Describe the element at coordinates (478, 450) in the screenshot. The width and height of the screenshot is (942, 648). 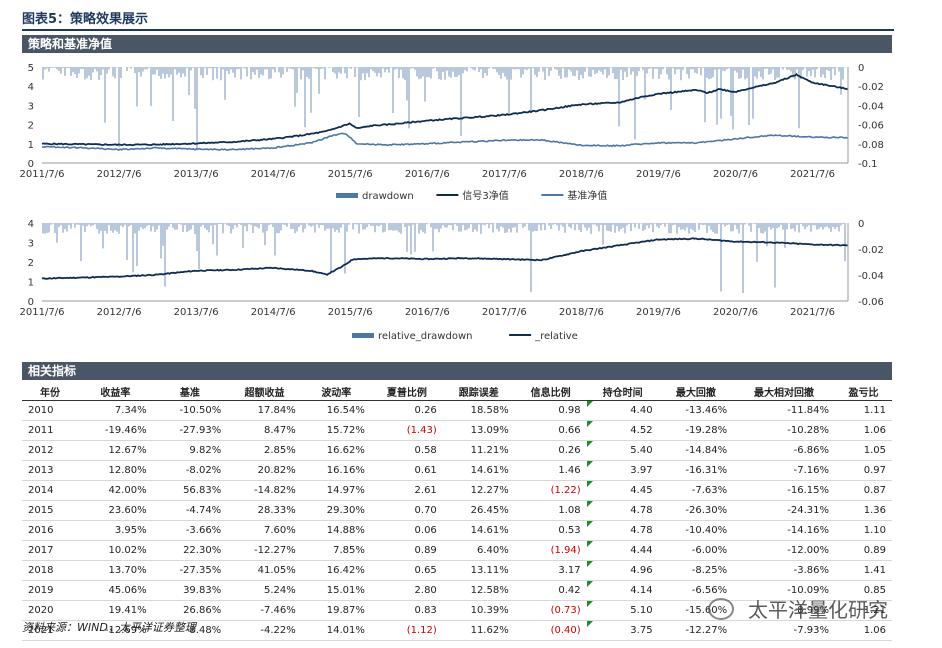
I see `table-cell: 11.21%` at that location.